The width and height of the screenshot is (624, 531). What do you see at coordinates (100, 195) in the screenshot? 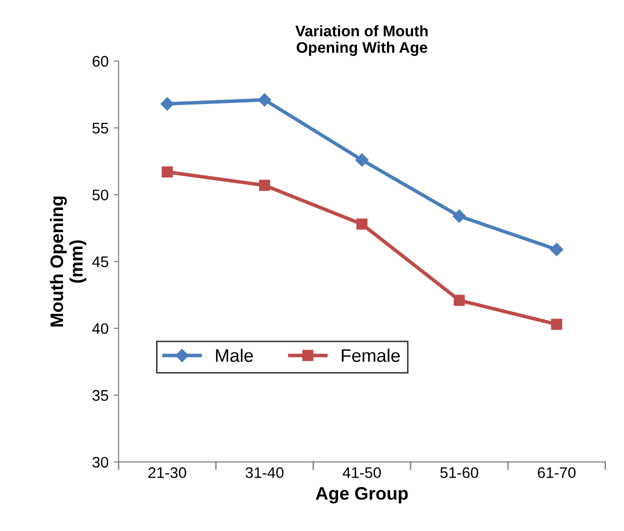
I see `y-tick-label: 50` at bounding box center [100, 195].